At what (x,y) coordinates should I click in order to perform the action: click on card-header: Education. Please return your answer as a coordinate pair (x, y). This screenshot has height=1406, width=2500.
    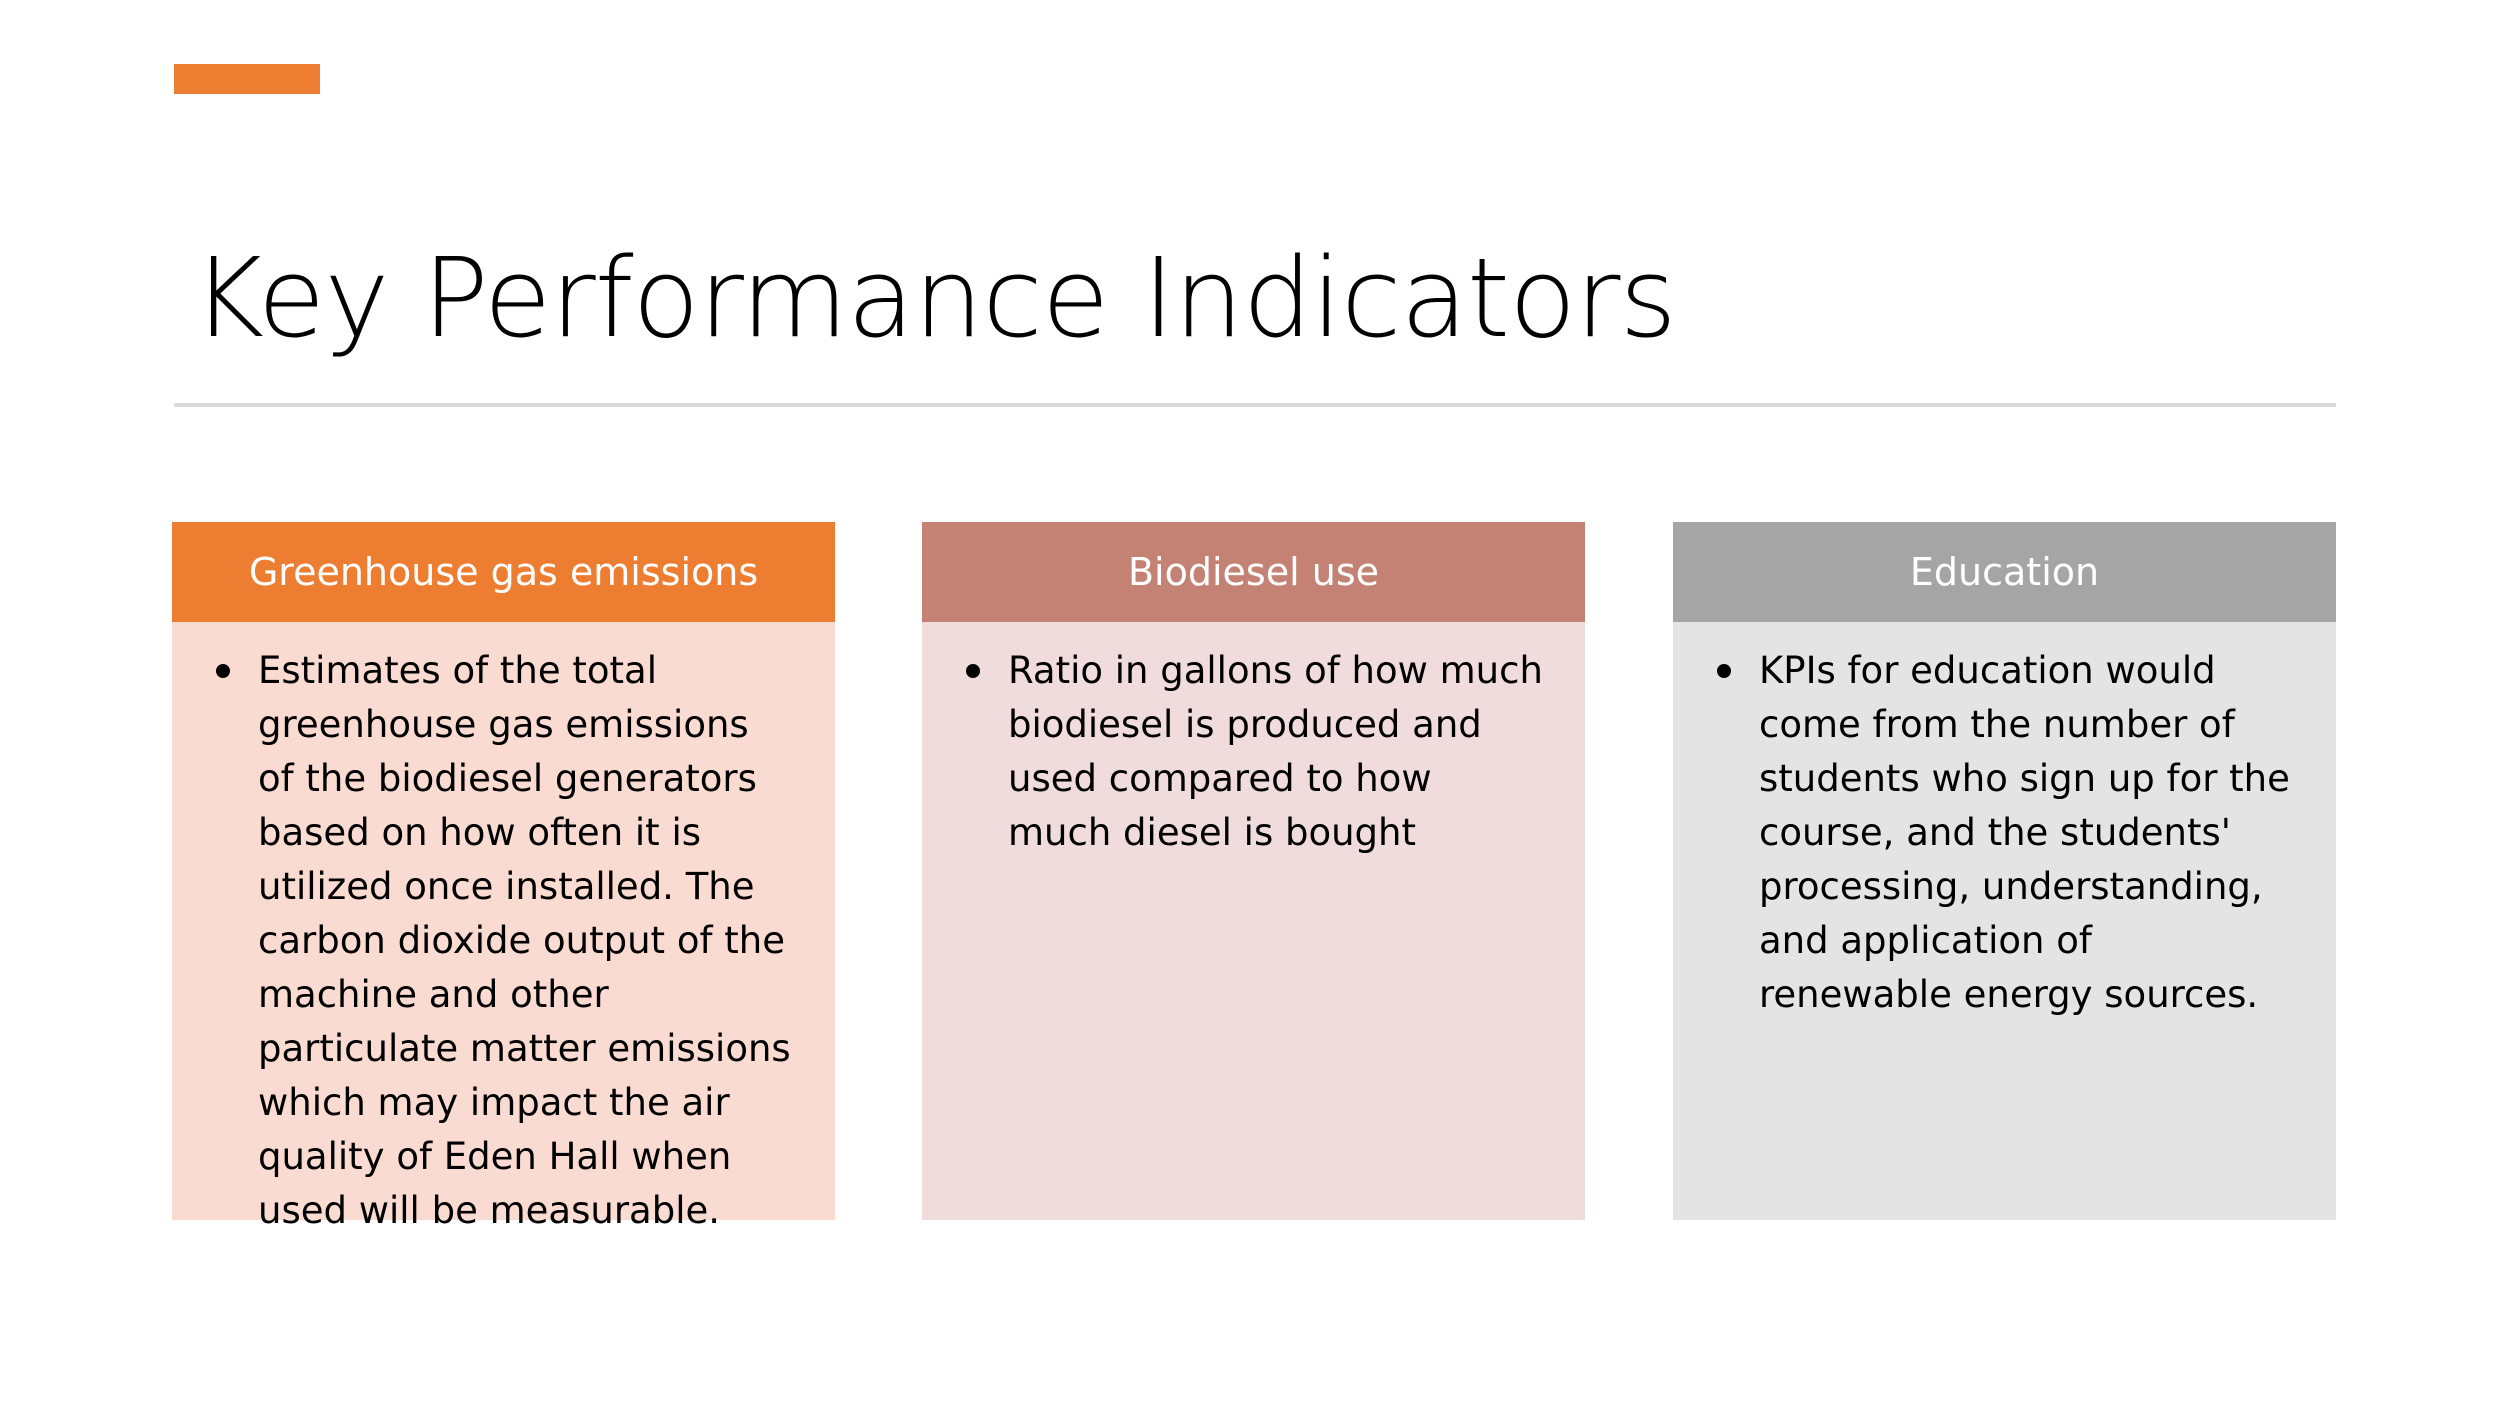
    Looking at the image, I should click on (2004, 572).